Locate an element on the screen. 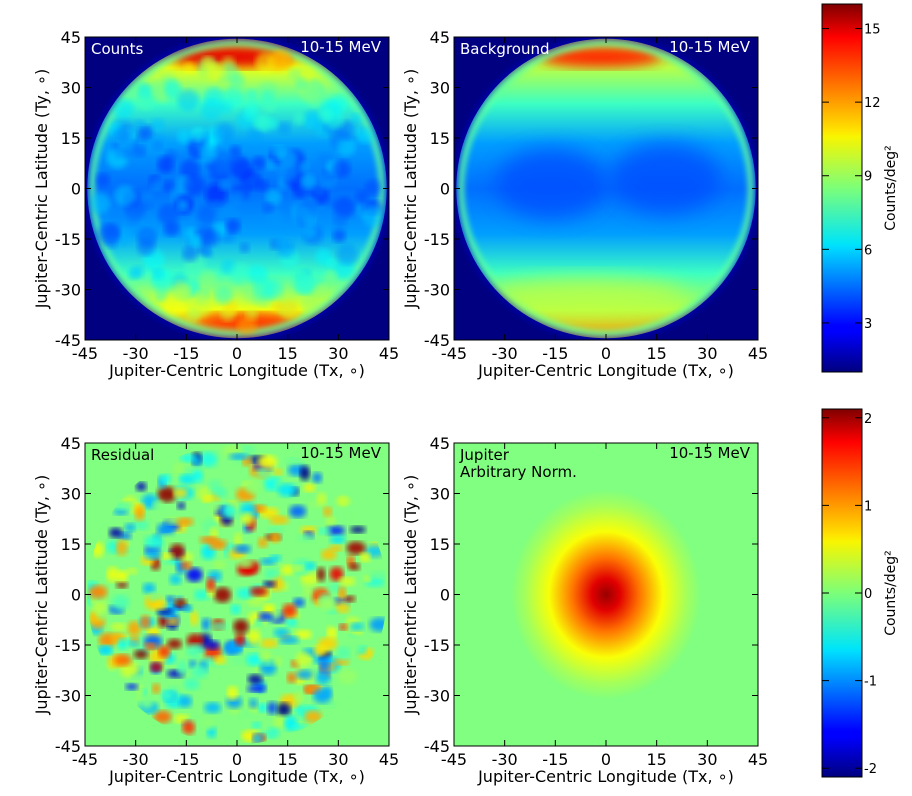  panel-label: Arbitrary Norm. is located at coordinates (518, 472).